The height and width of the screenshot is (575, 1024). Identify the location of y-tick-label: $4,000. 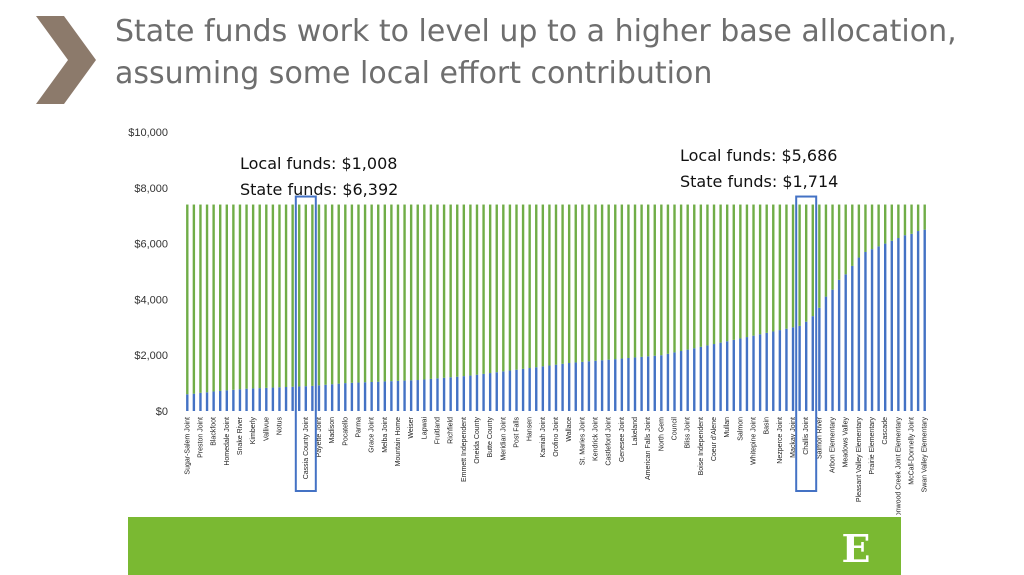
(151, 300).